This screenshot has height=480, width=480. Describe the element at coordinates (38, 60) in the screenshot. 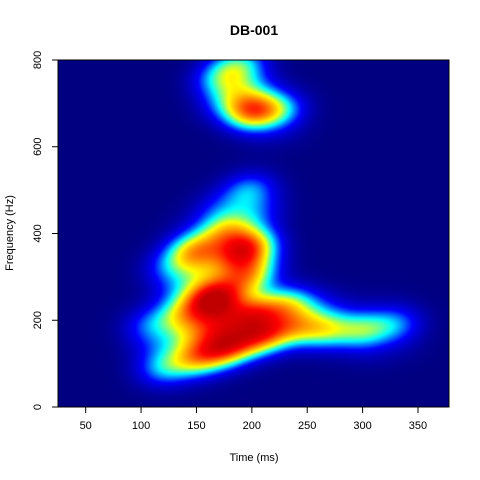

I see `y-tick-label: 800` at that location.